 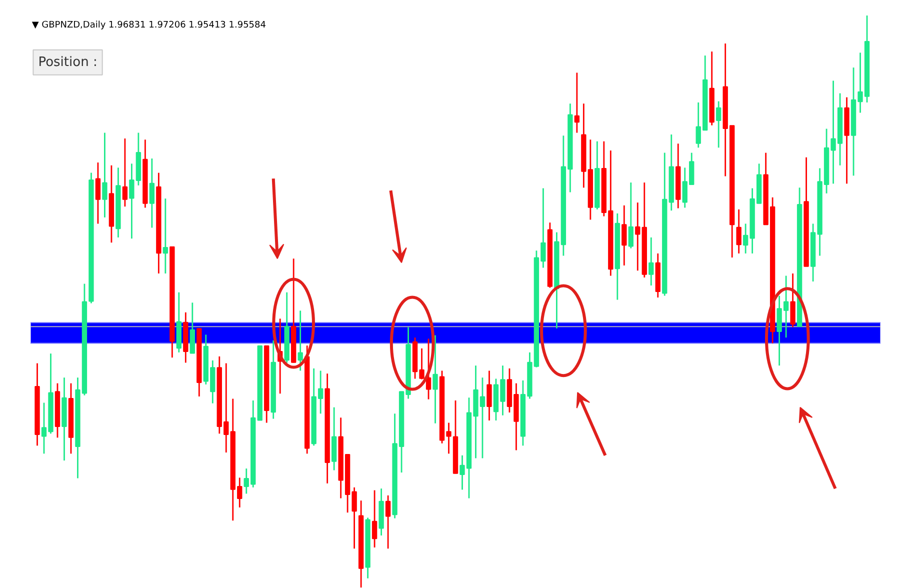 I want to click on annotation: Position :, so click(x=68, y=62).